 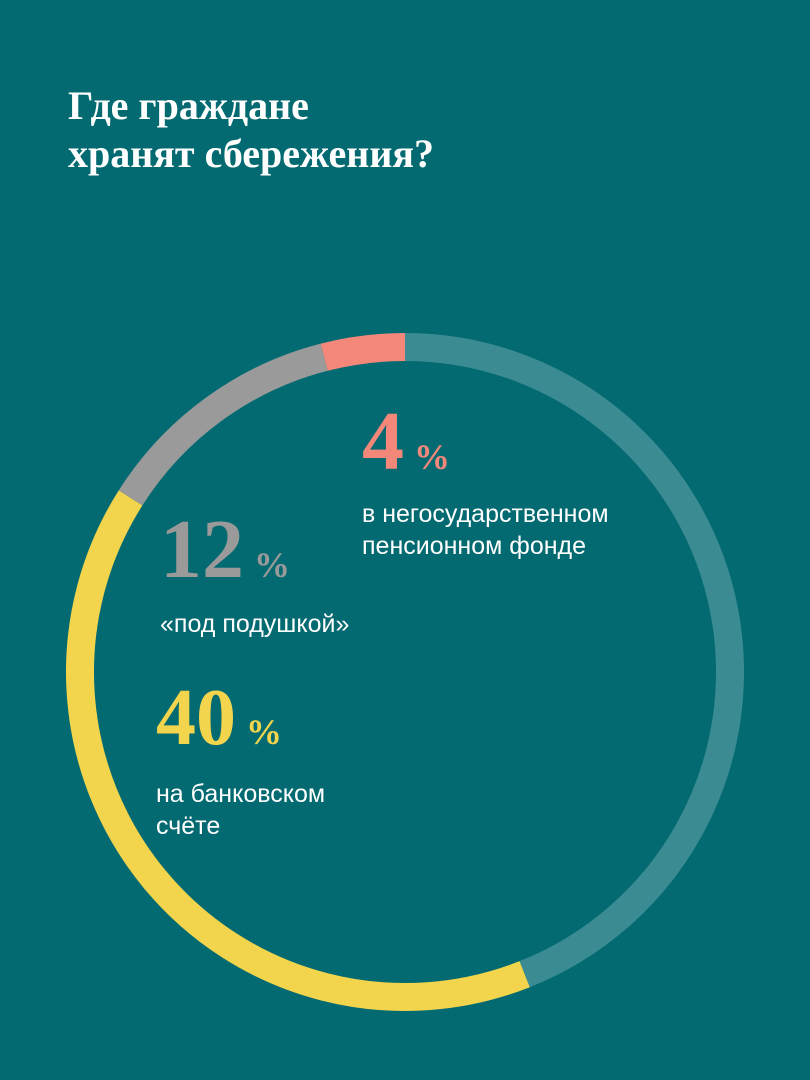 What do you see at coordinates (485, 514) in the screenshot?
I see `stat-npf-label-line-1: в негосударственном` at bounding box center [485, 514].